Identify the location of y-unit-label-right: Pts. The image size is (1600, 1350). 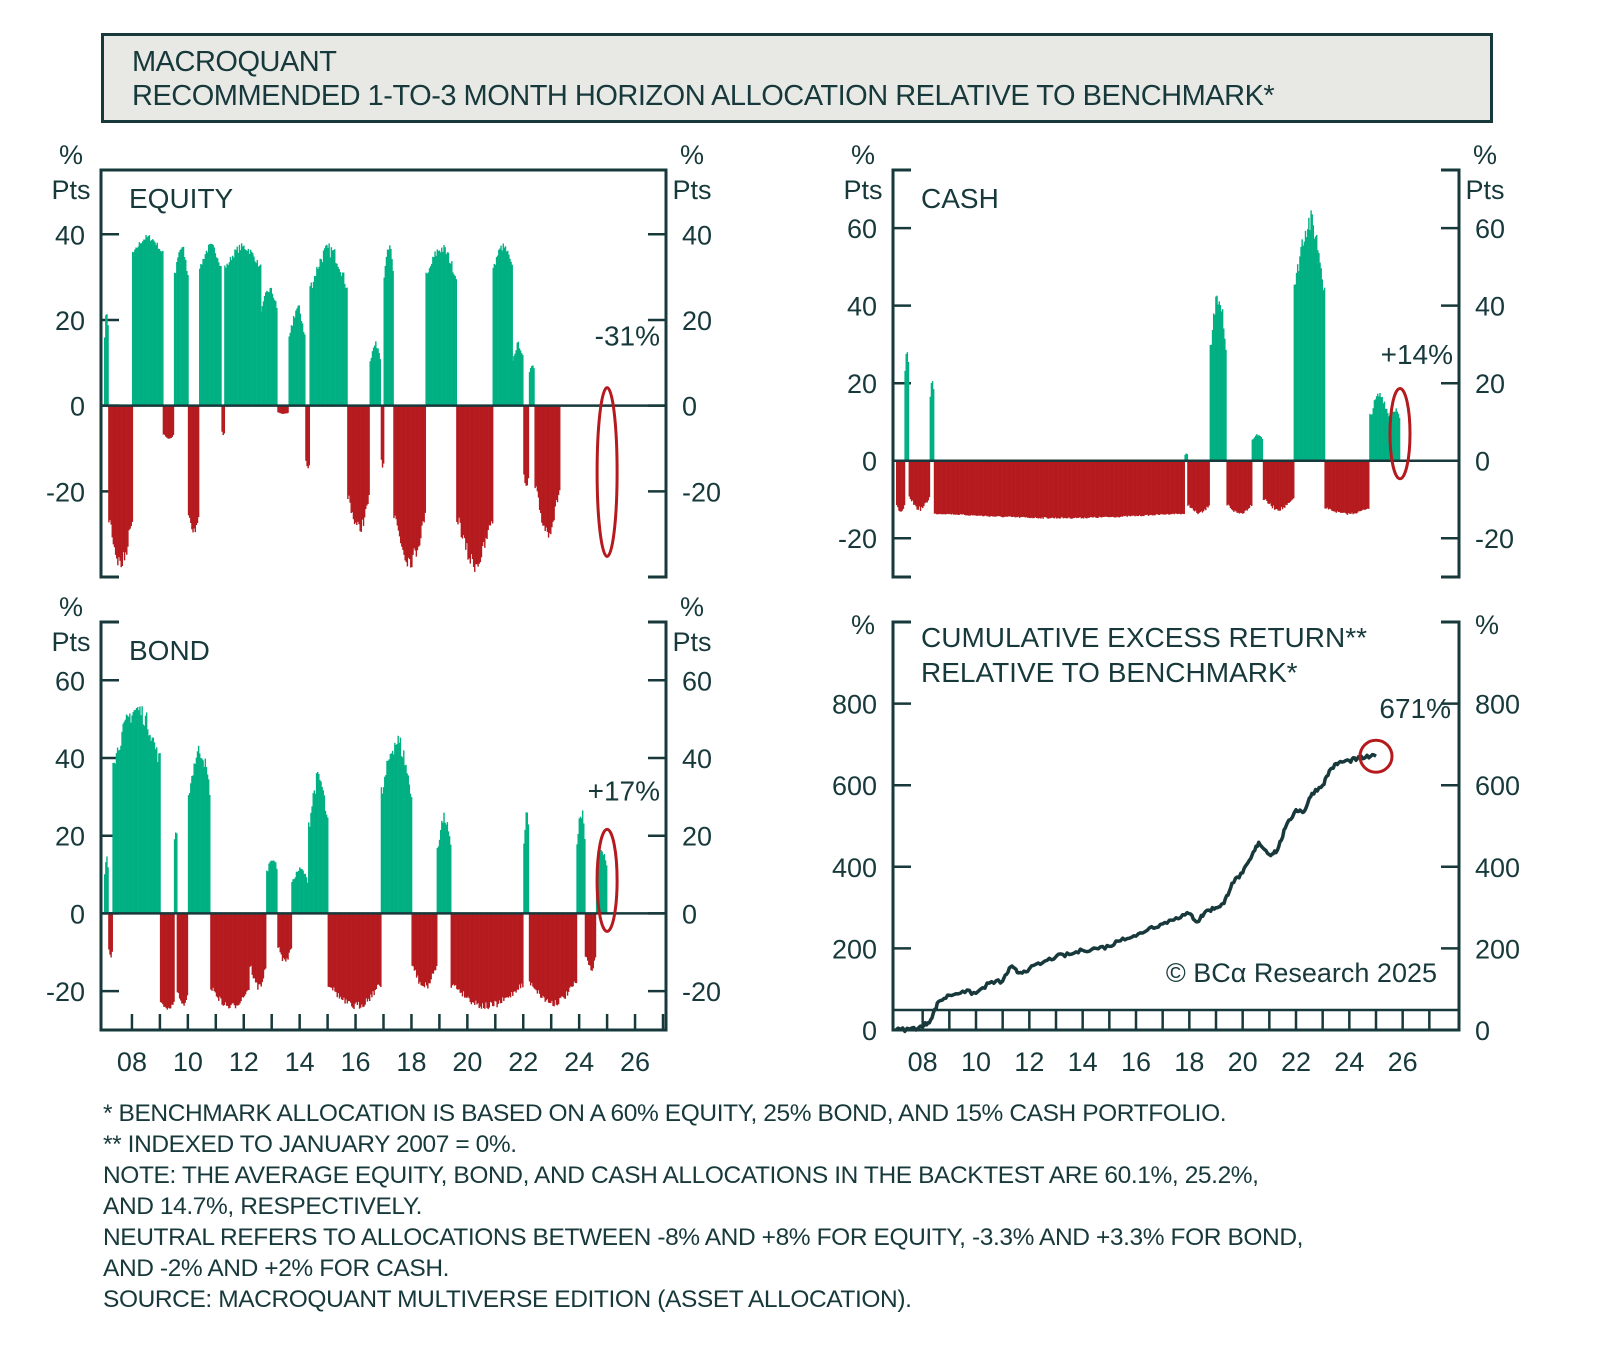
(691, 190).